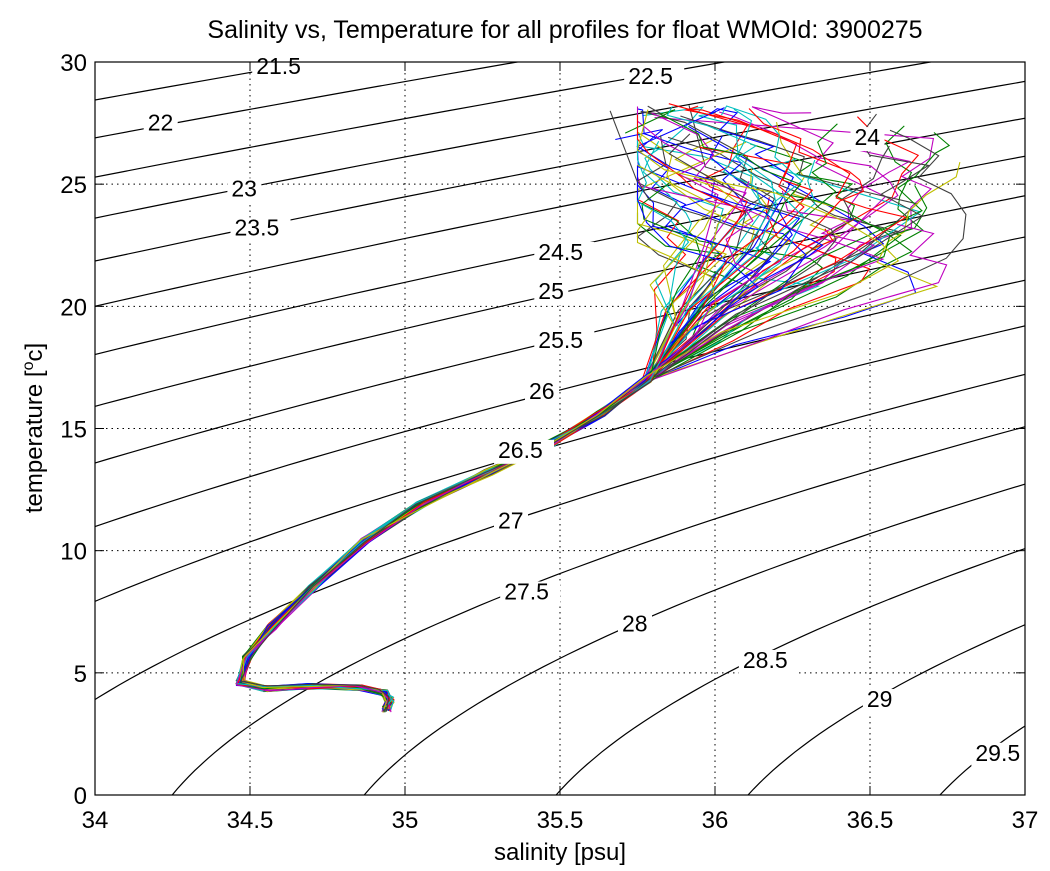 The height and width of the screenshot is (871, 1050). Describe the element at coordinates (997, 753) in the screenshot. I see `contour-label: 29.5` at that location.